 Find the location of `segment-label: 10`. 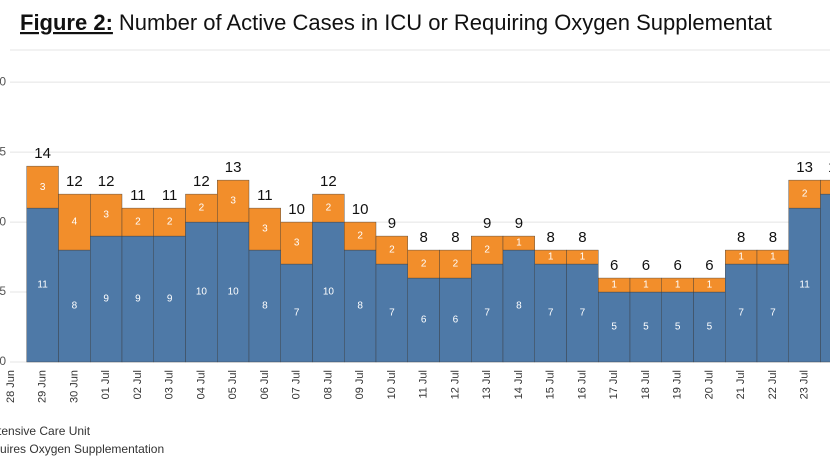

segment-label: 10 is located at coordinates (234, 292).